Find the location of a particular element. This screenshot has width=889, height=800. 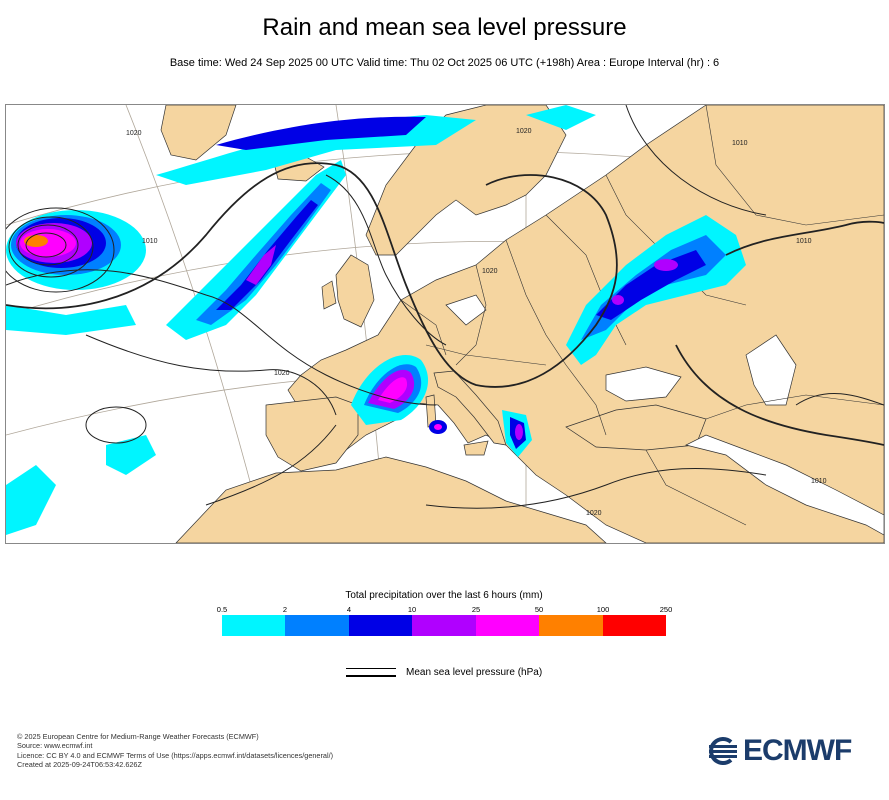

footer-source: Source: www.ecmwf.int is located at coordinates (55, 746).